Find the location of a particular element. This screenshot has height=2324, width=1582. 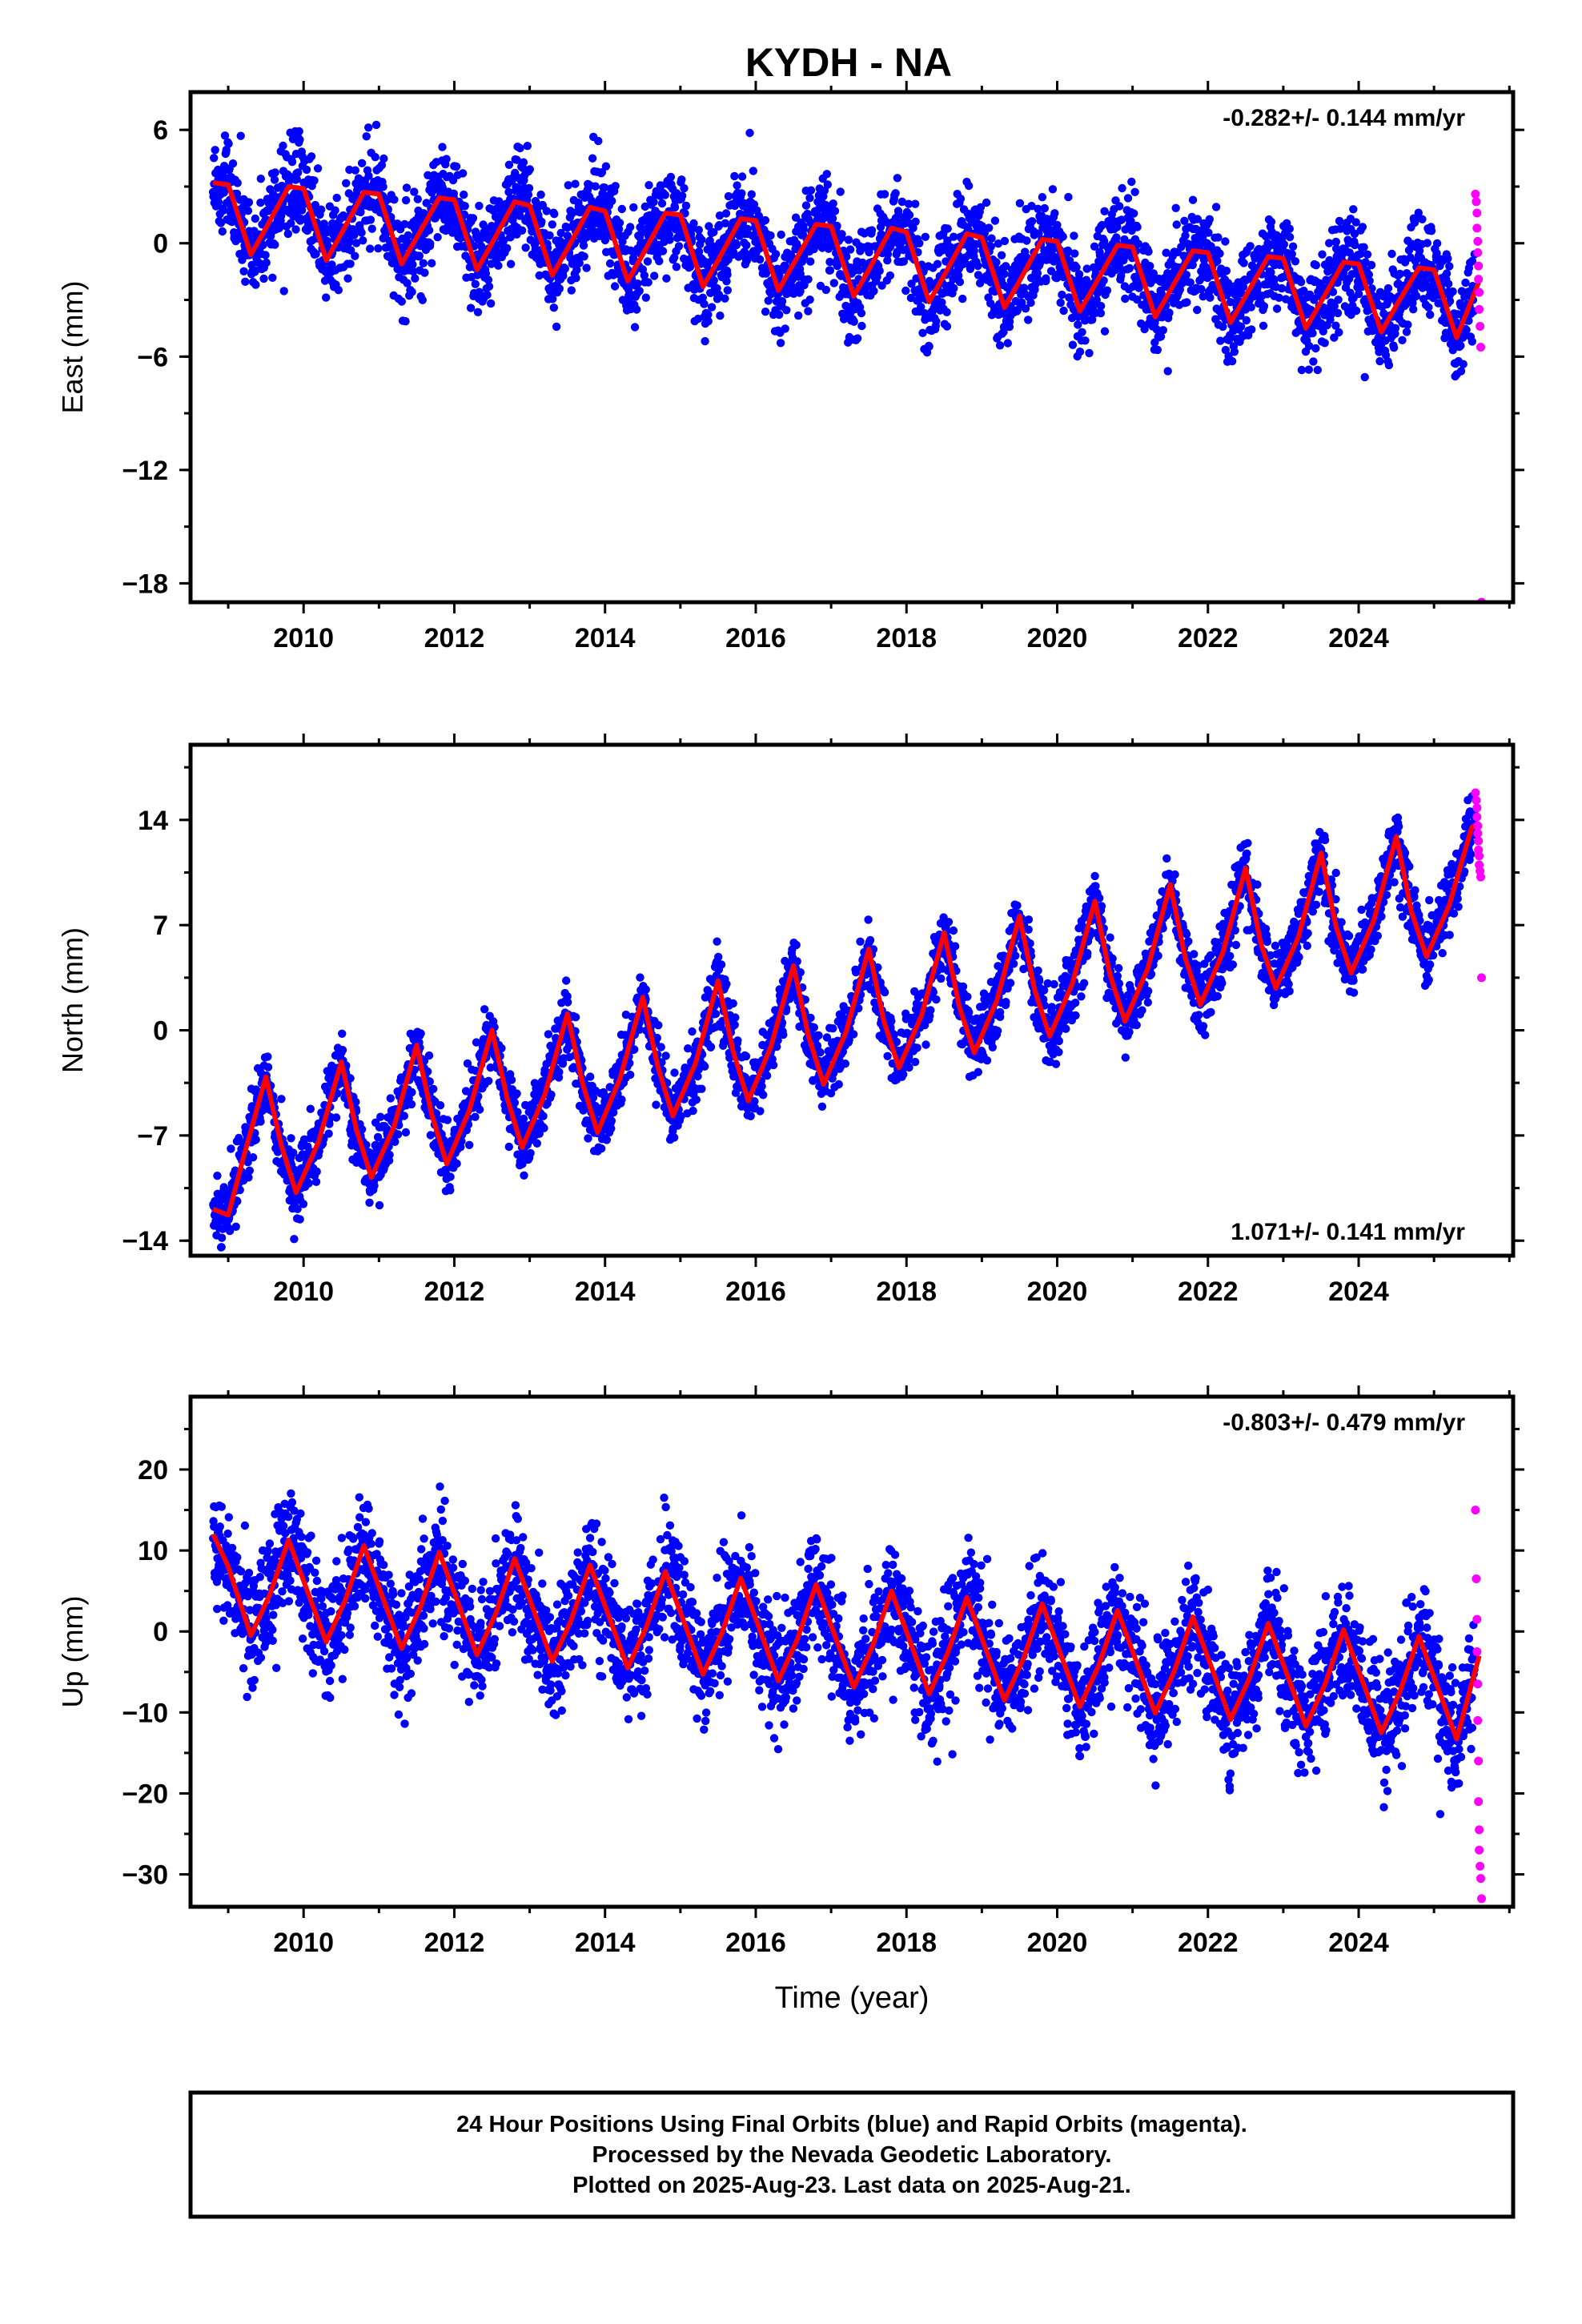

rapid-orbit-point is located at coordinates (1477, 228).